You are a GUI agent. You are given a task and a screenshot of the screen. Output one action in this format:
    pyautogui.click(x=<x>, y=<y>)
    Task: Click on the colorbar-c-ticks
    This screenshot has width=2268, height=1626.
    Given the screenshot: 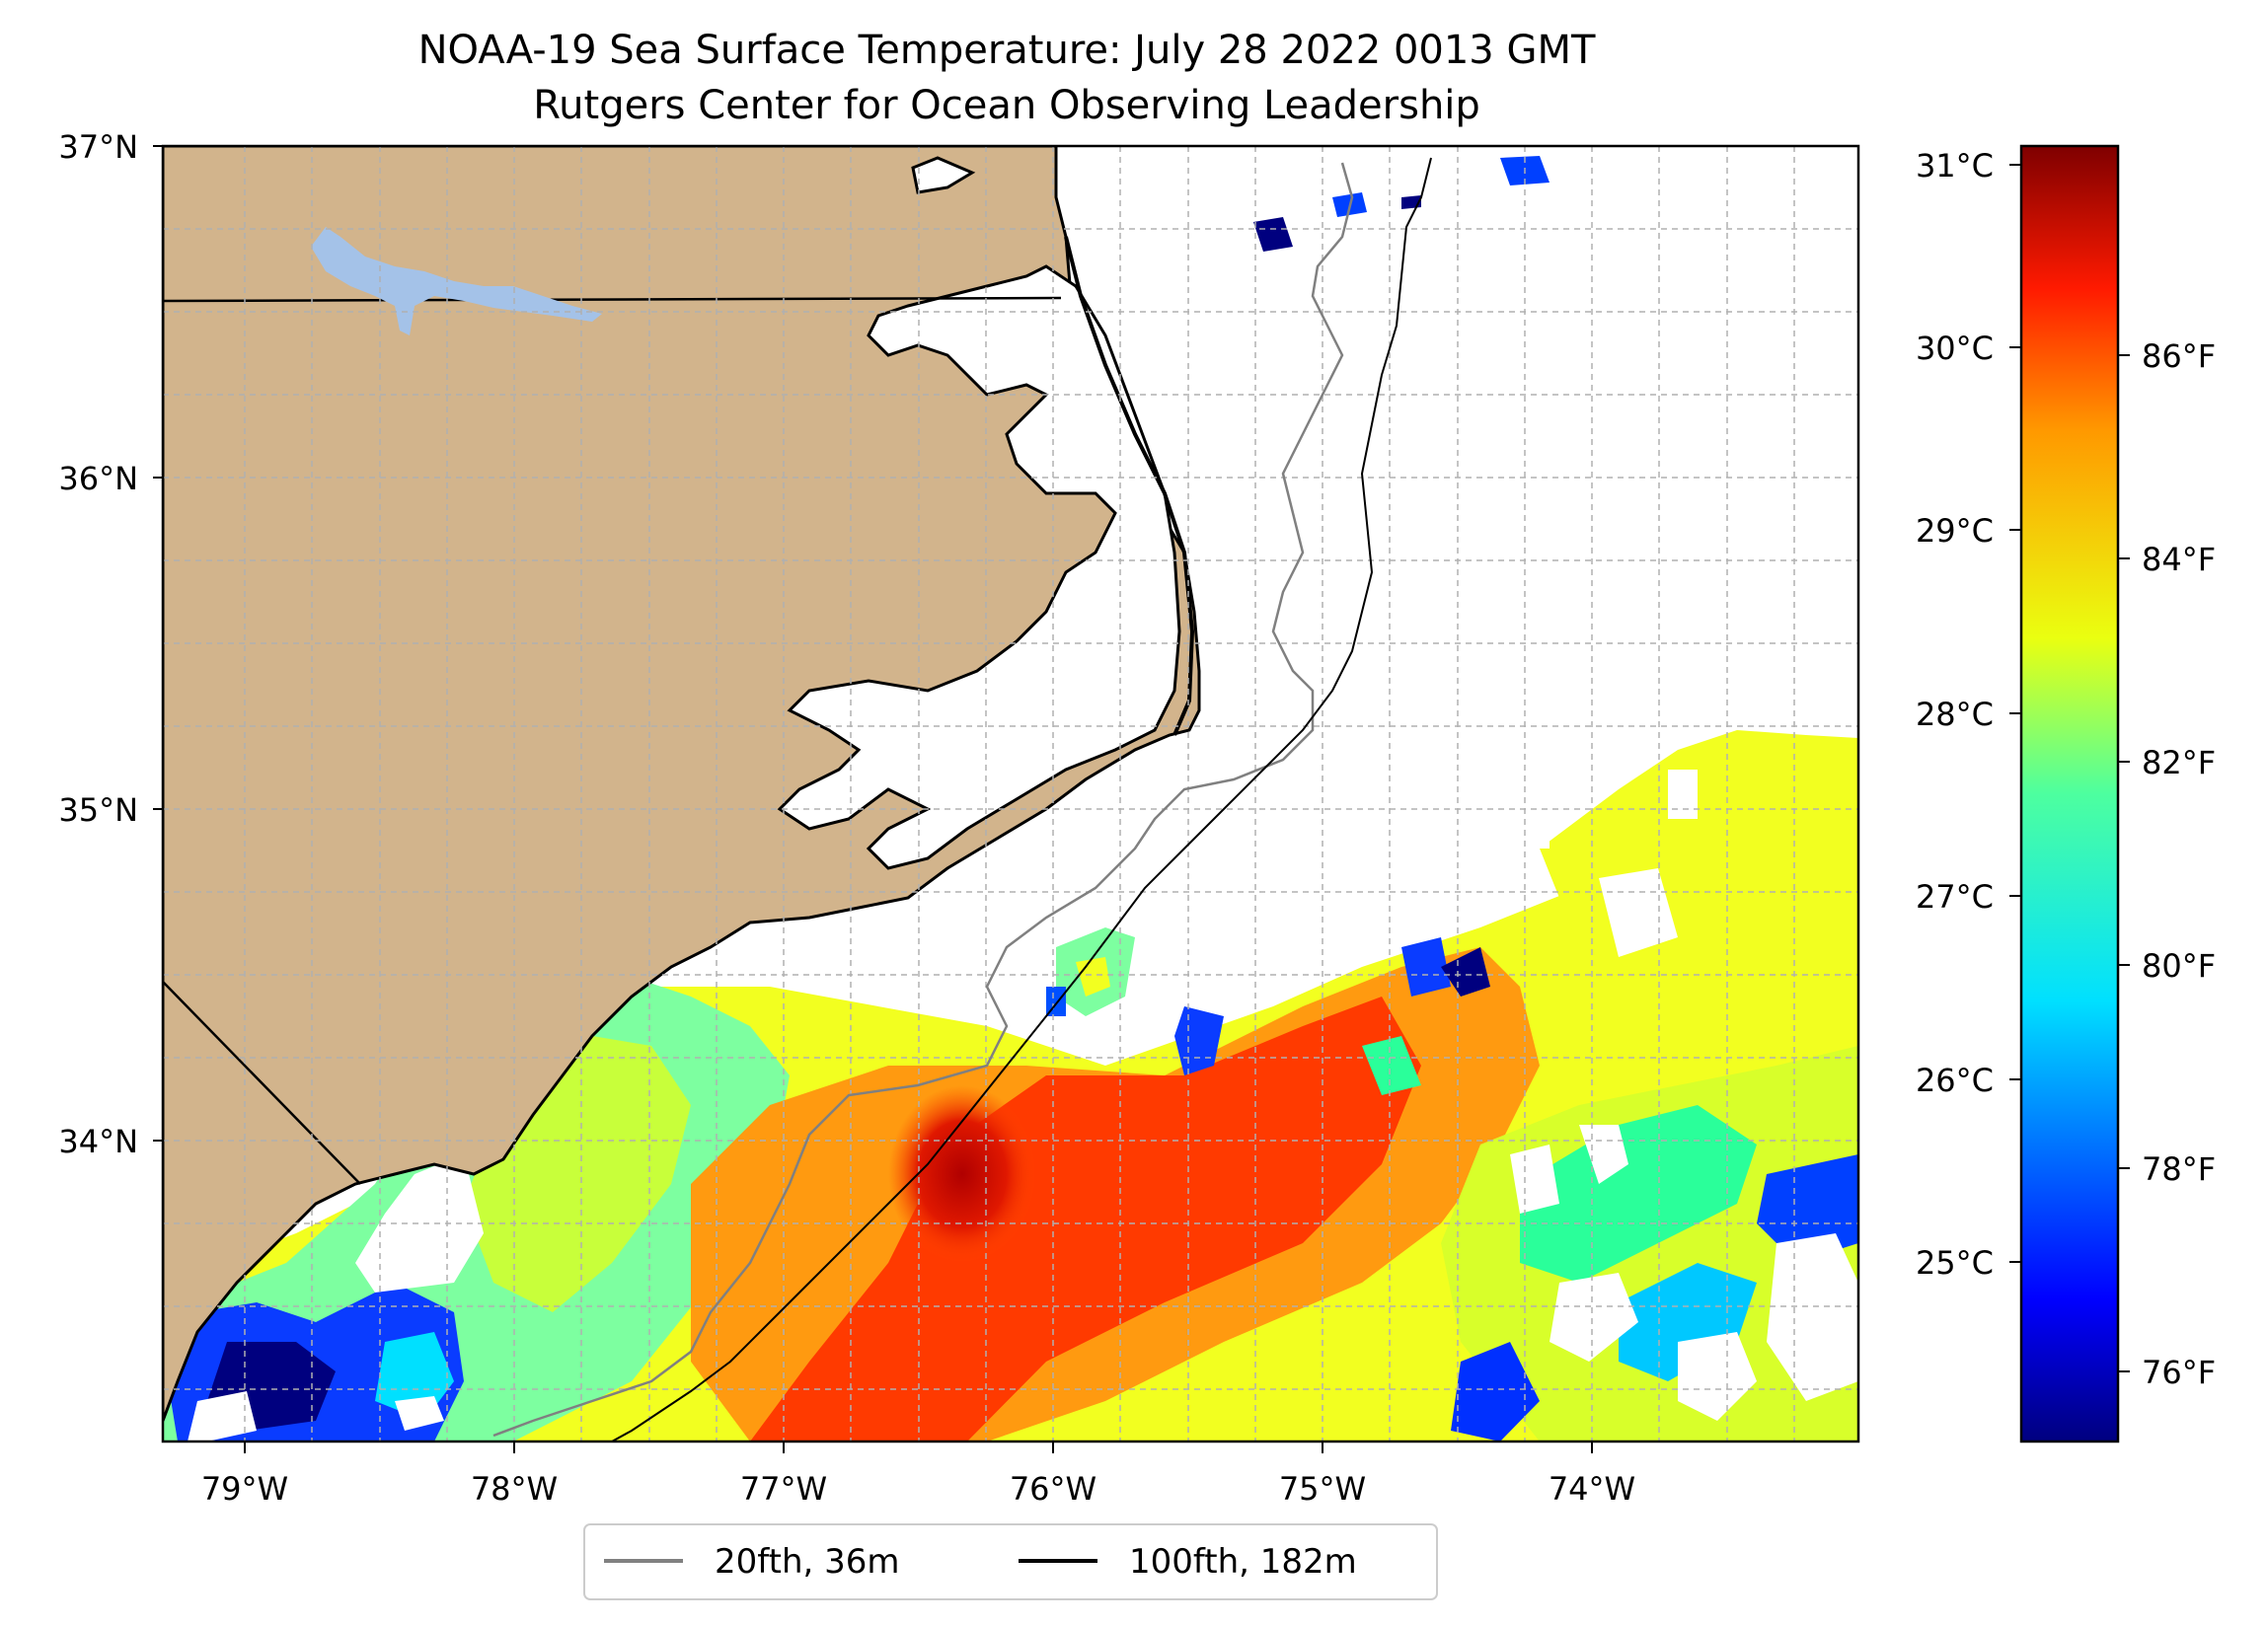 What is the action you would take?
    pyautogui.click(x=2015, y=713)
    